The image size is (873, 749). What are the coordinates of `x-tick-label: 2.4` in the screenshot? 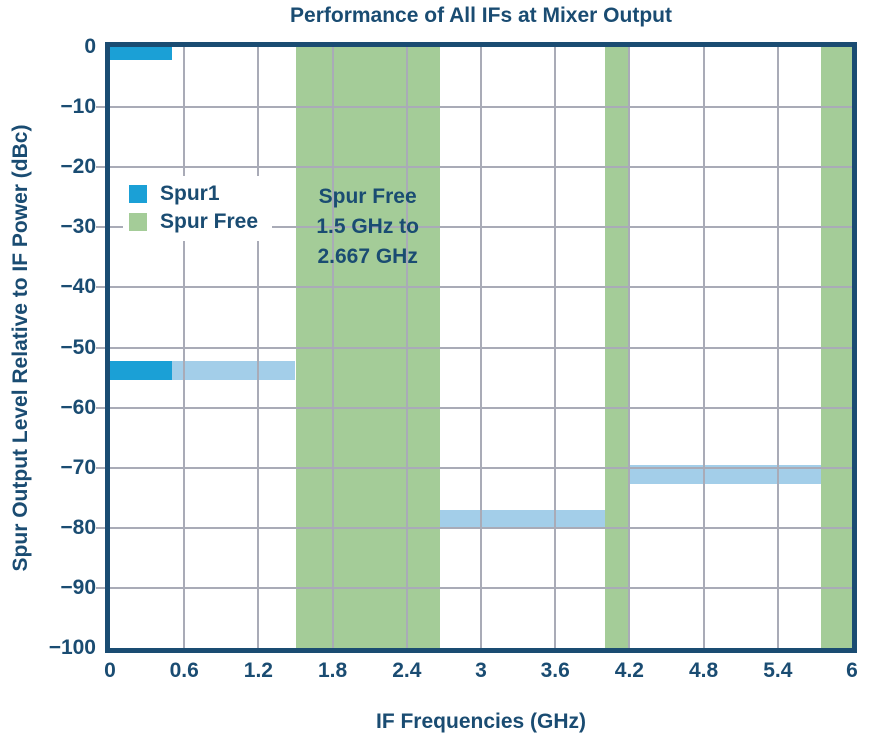 It's located at (407, 670).